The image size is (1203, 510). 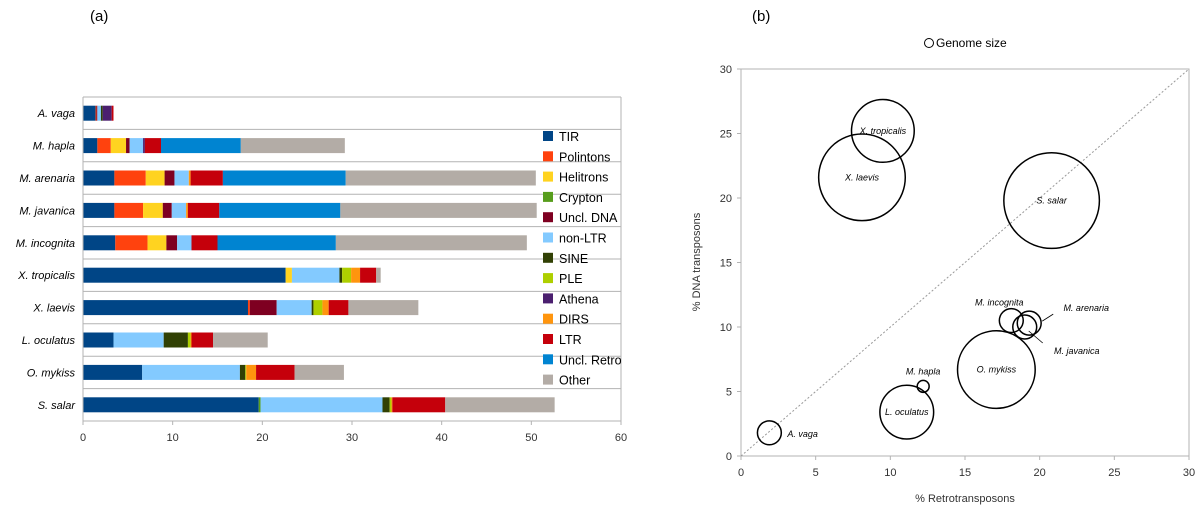 I want to click on panel-label-b: (b), so click(x=761, y=16).